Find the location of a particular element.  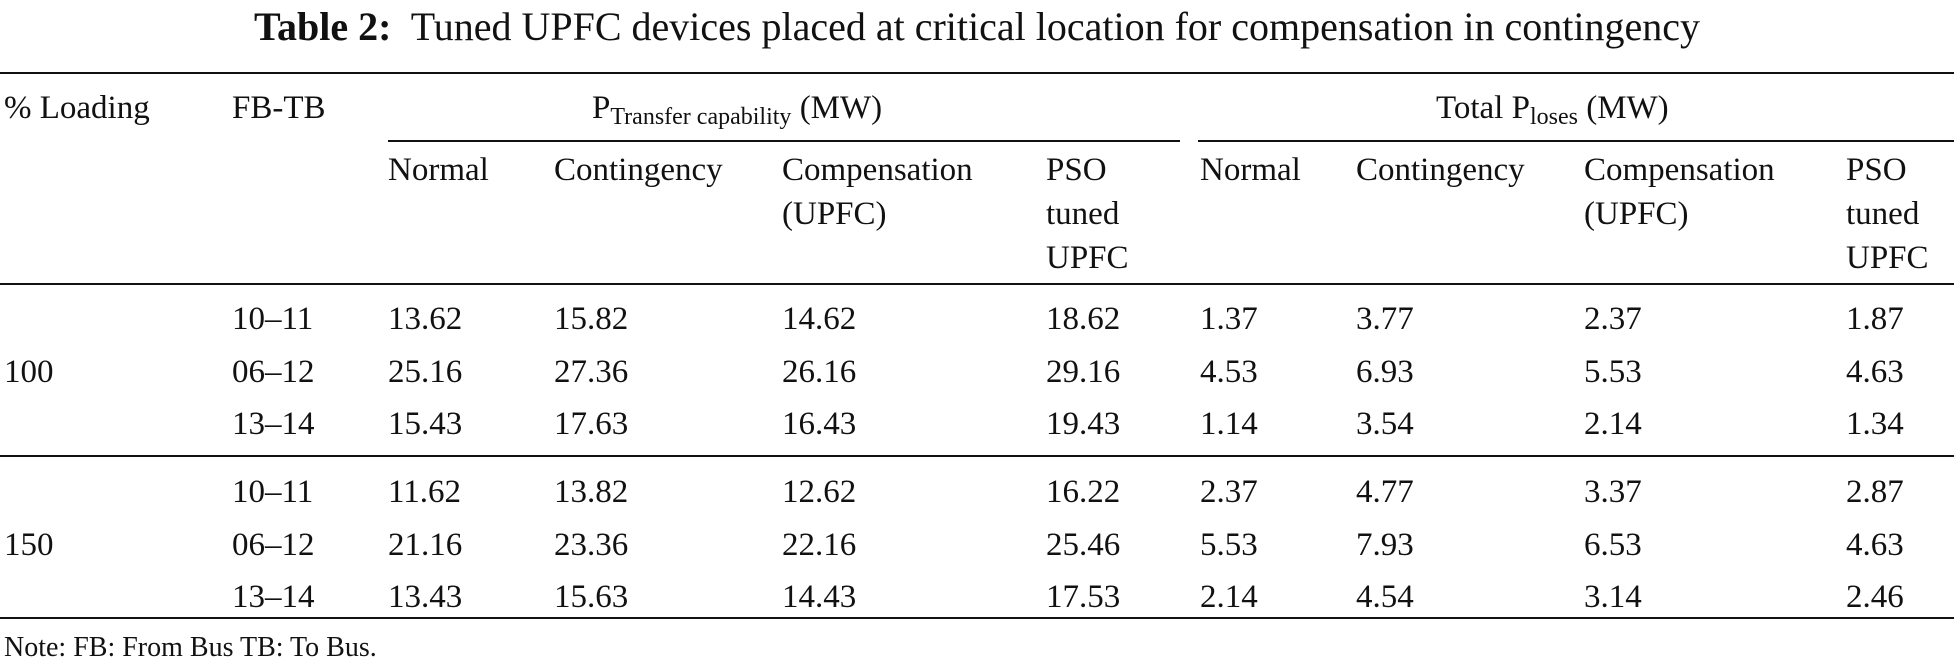

cell-losses-contingency: 4.54 is located at coordinates (1385, 597).